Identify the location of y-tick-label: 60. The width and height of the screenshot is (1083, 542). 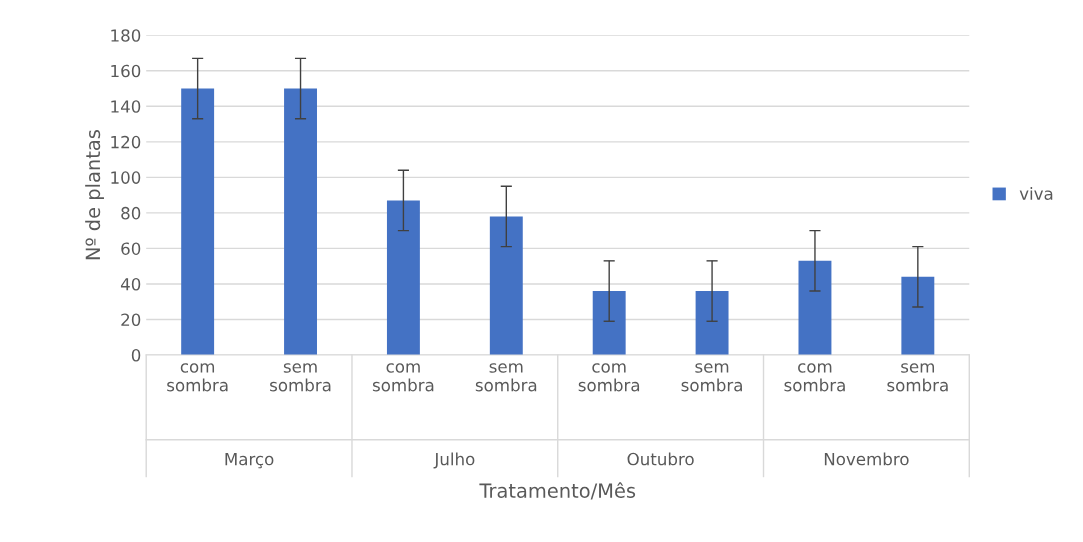
(131, 248).